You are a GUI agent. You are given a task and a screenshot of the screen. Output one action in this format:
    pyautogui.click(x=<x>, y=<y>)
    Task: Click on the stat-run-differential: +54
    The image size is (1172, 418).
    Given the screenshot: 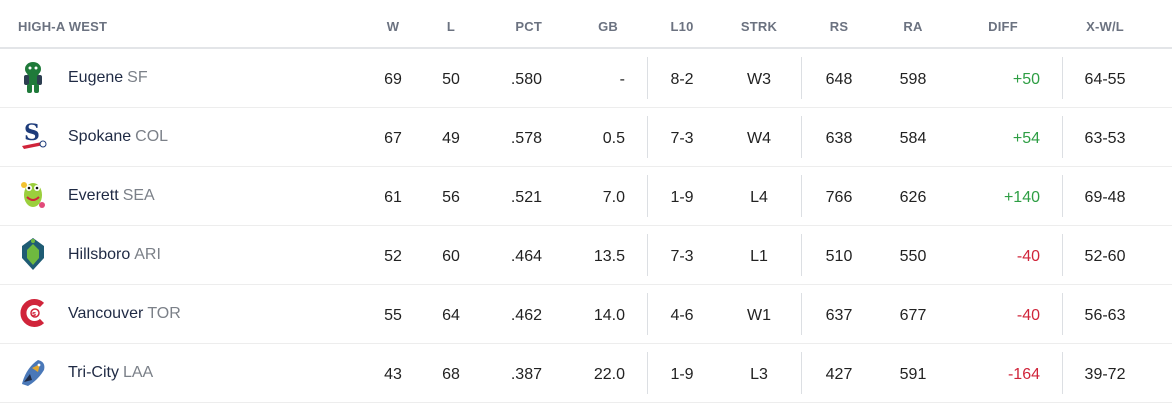 What is the action you would take?
    pyautogui.click(x=1026, y=138)
    